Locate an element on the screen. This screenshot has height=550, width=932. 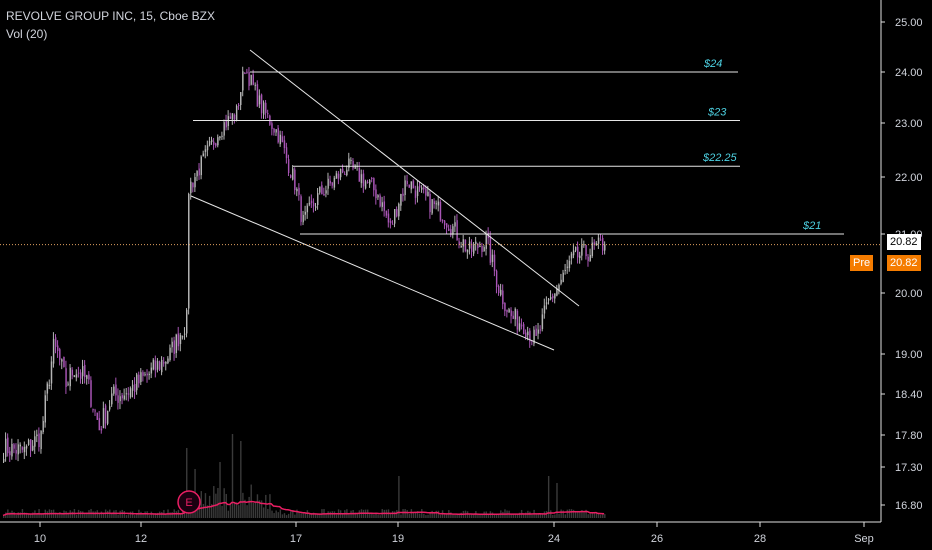
chart-title: REVOLVE GROUP INC, 15, Cboe BZX is located at coordinates (110, 16).